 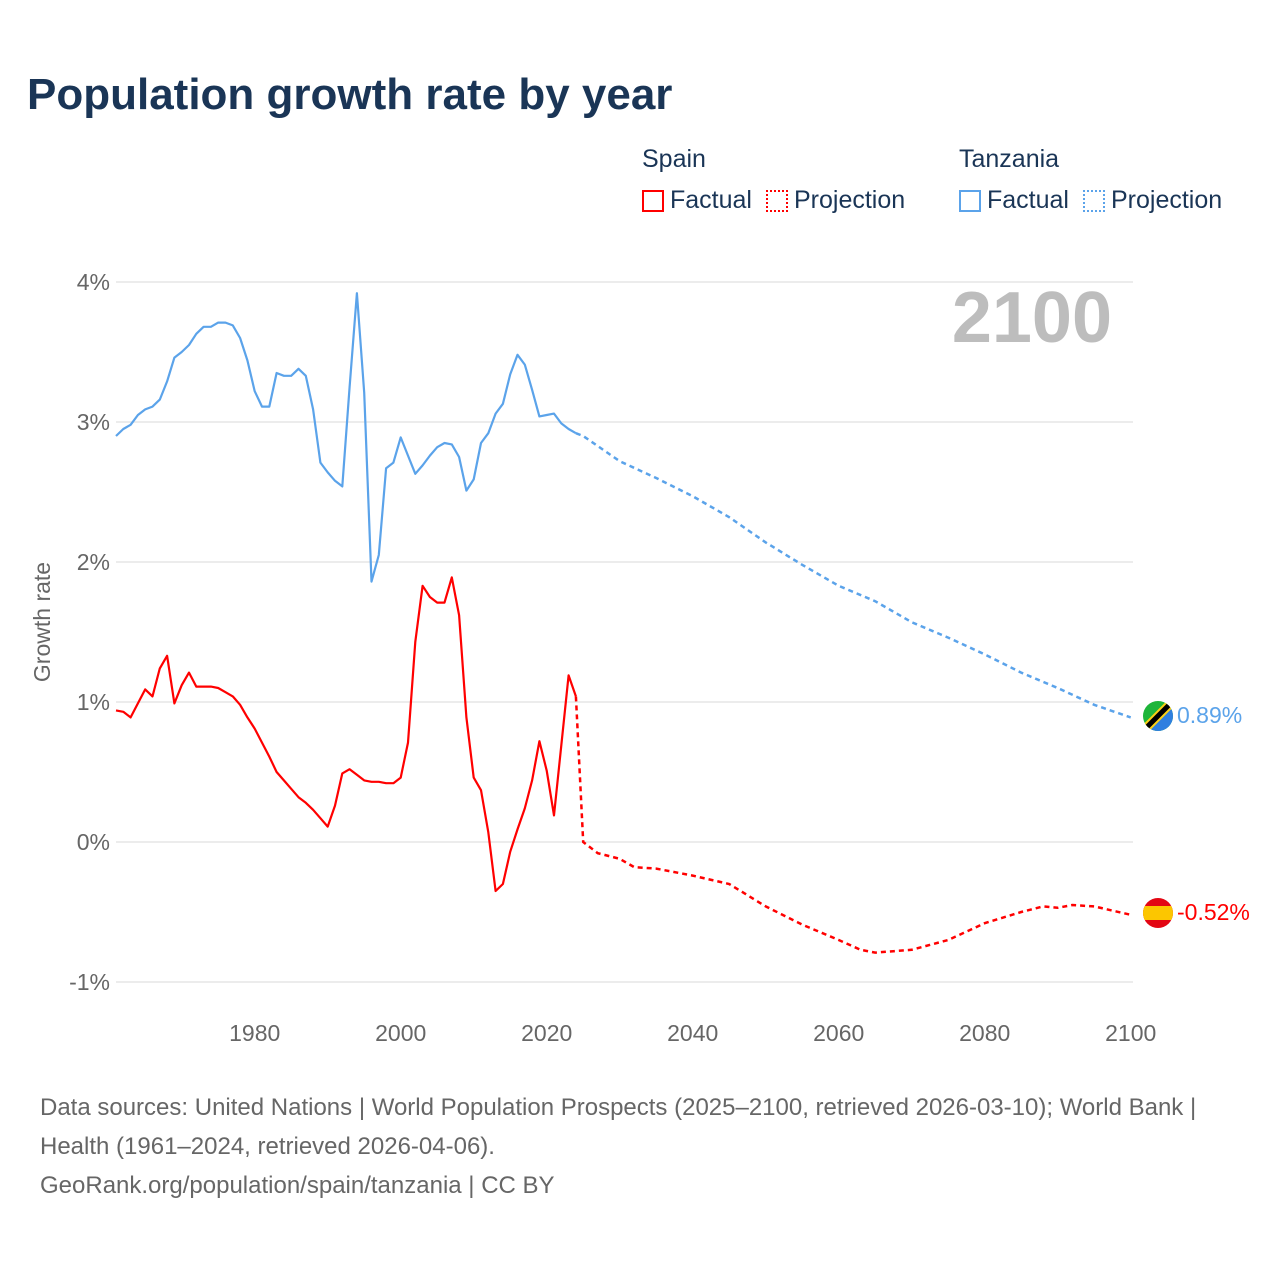 I want to click on chart-title: Population growth rate by year, so click(x=350, y=94).